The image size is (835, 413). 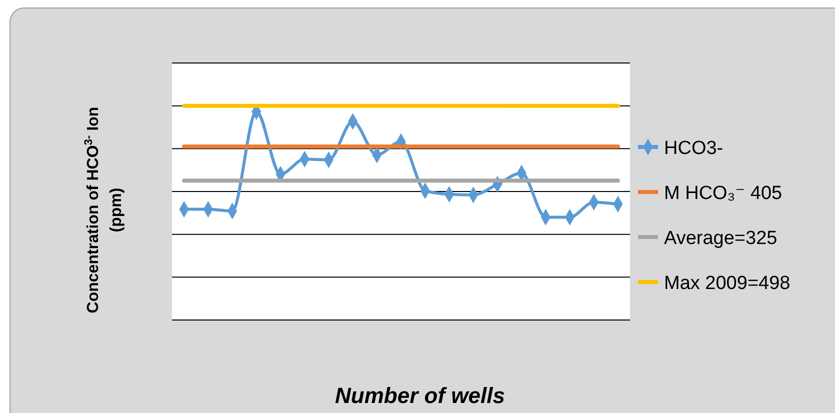 I want to click on legend-label: HCO3-, so click(x=694, y=148).